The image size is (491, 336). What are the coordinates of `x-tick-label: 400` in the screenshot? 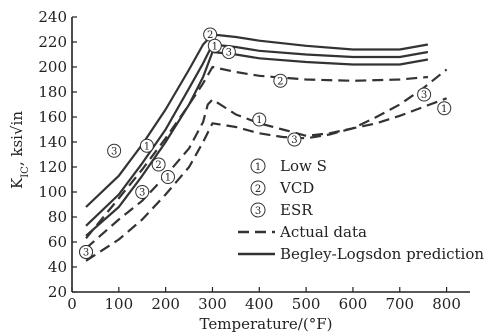 It's located at (259, 304).